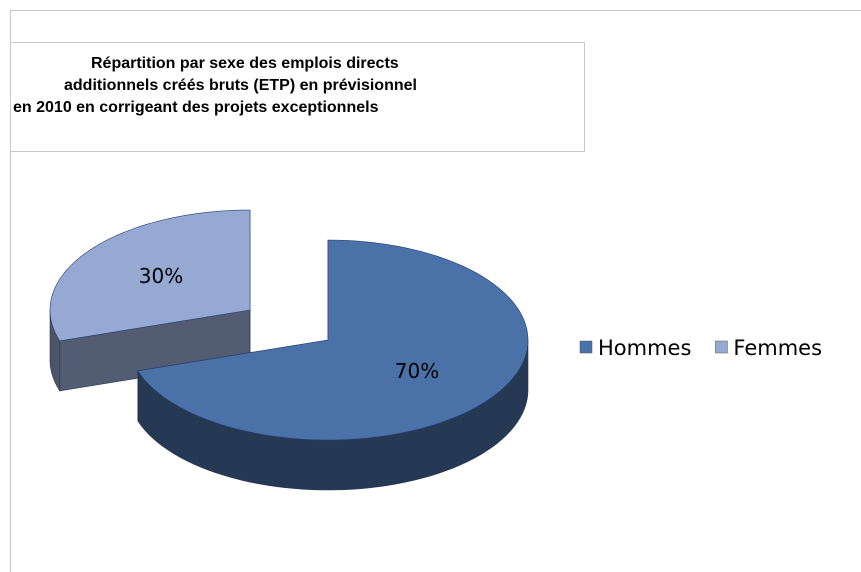 Image resolution: width=861 pixels, height=572 pixels. Describe the element at coordinates (161, 276) in the screenshot. I see `data-label: 30%` at that location.